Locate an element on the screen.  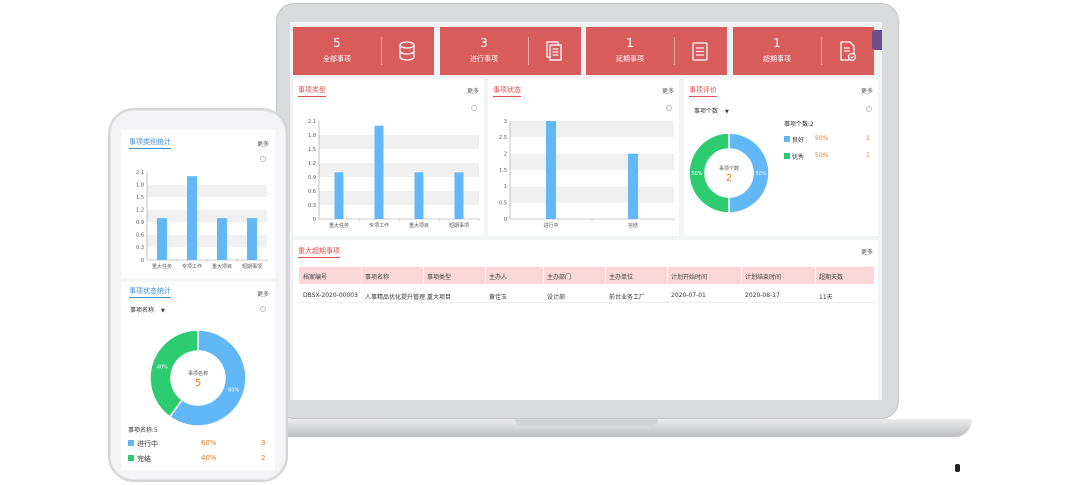
stat-value: 1 is located at coordinates (777, 43).